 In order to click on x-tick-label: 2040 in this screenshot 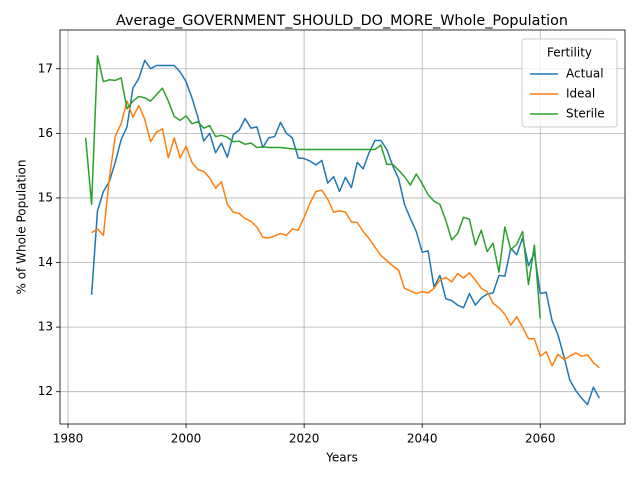, I will do `click(422, 439)`.